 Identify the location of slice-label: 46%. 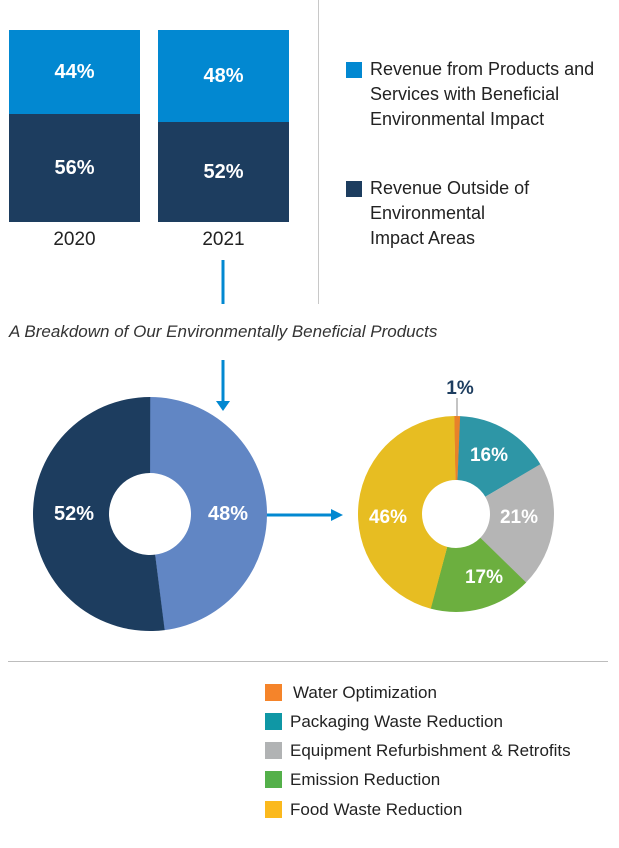
(388, 517).